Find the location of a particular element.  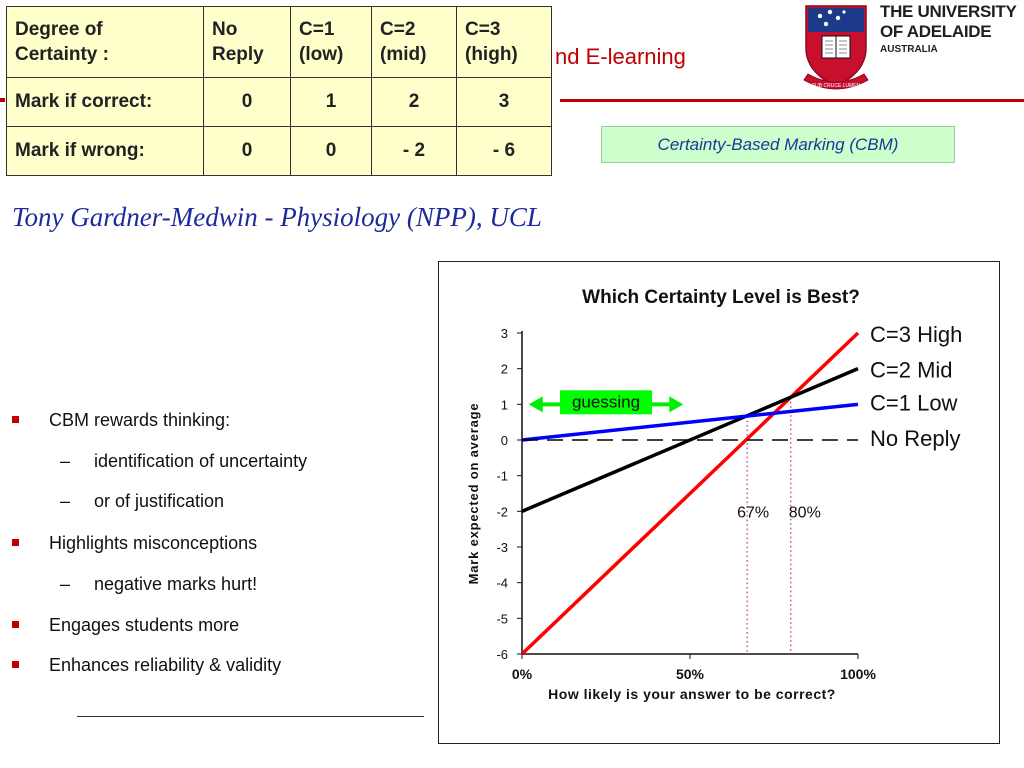

x-axis-label: How likely is your answer to be correct? is located at coordinates (692, 694).